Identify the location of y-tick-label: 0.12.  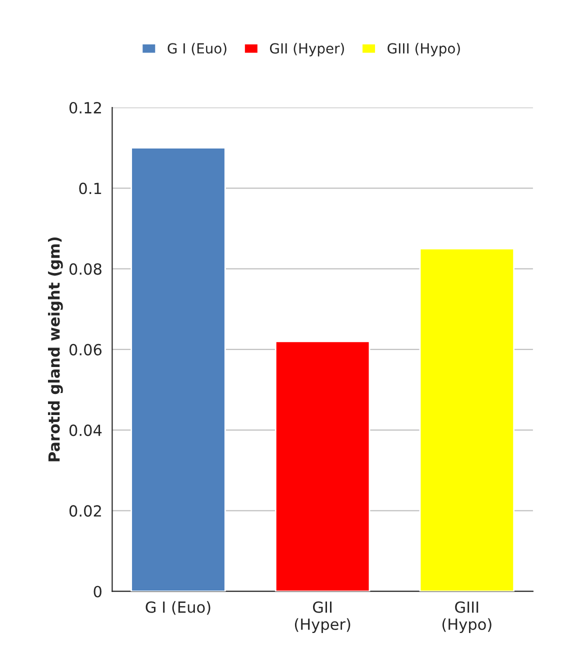
(85, 108).